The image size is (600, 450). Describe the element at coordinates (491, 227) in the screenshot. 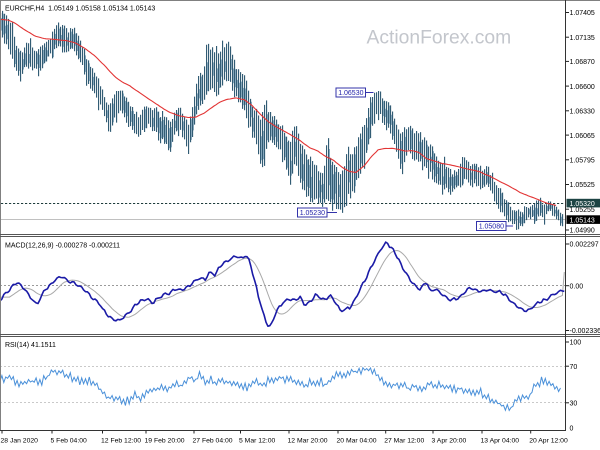

I see `svg-text: 1.05080` at that location.